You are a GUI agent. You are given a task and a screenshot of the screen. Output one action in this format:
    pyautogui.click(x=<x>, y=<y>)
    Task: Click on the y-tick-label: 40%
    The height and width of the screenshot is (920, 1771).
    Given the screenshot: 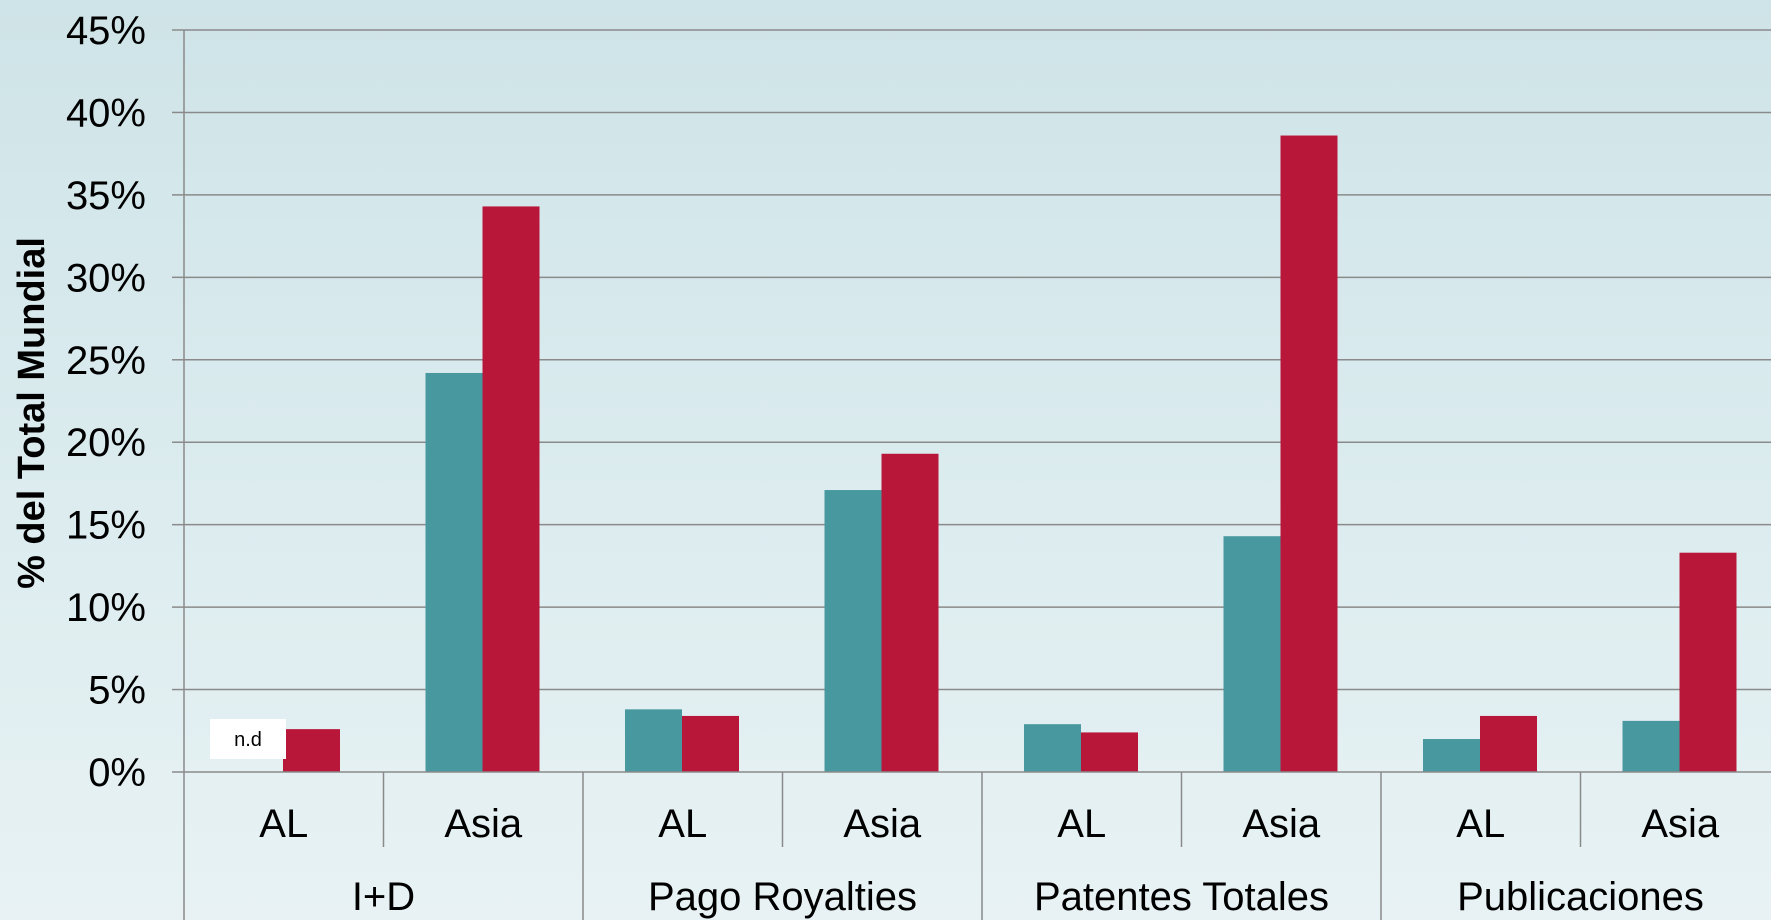 What is the action you would take?
    pyautogui.click(x=106, y=113)
    